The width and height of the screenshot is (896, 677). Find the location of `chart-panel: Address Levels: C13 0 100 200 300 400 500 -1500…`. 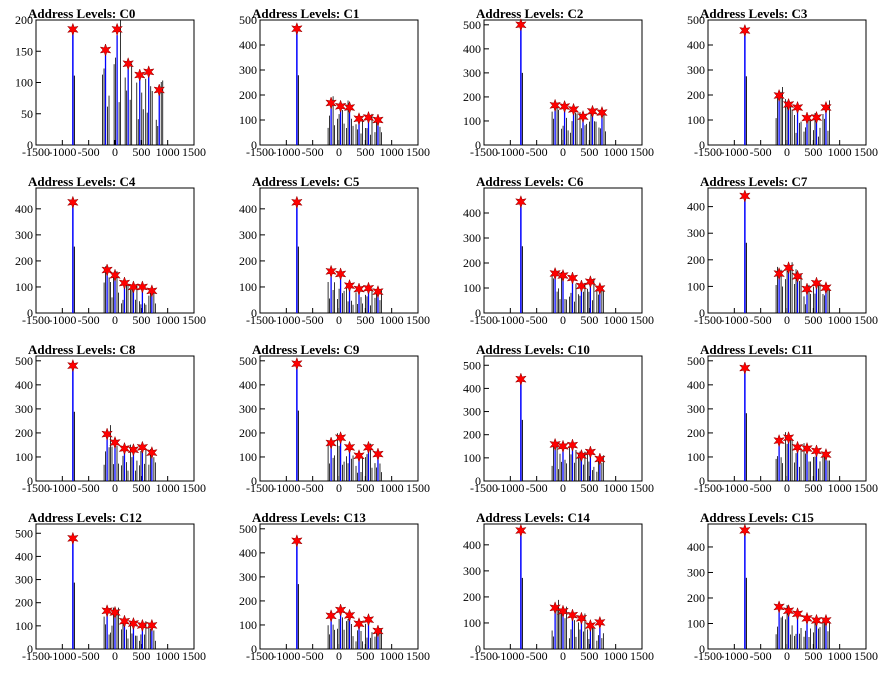

chart-panel: Address Levels: C13 0 100 200 300 400 500 -1500… is located at coordinates (334, 586).